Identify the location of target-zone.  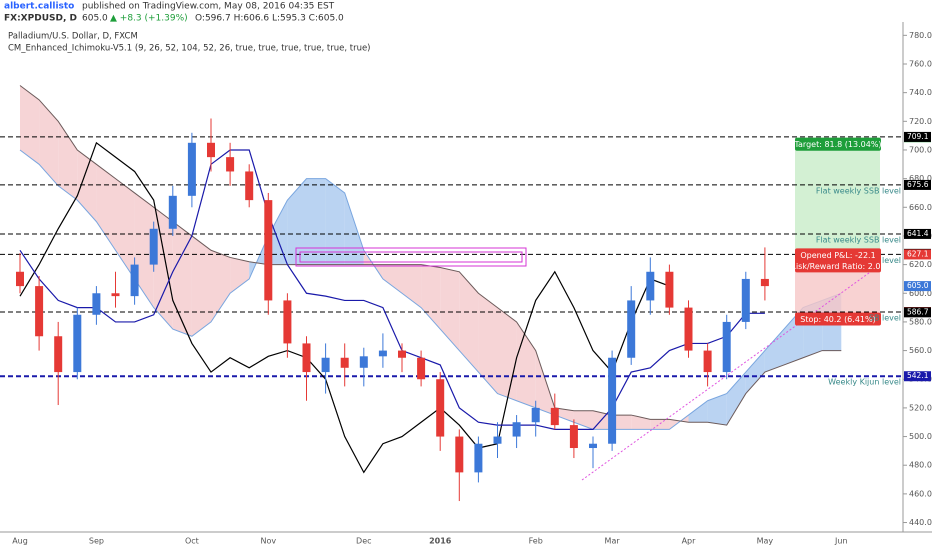
(837, 196).